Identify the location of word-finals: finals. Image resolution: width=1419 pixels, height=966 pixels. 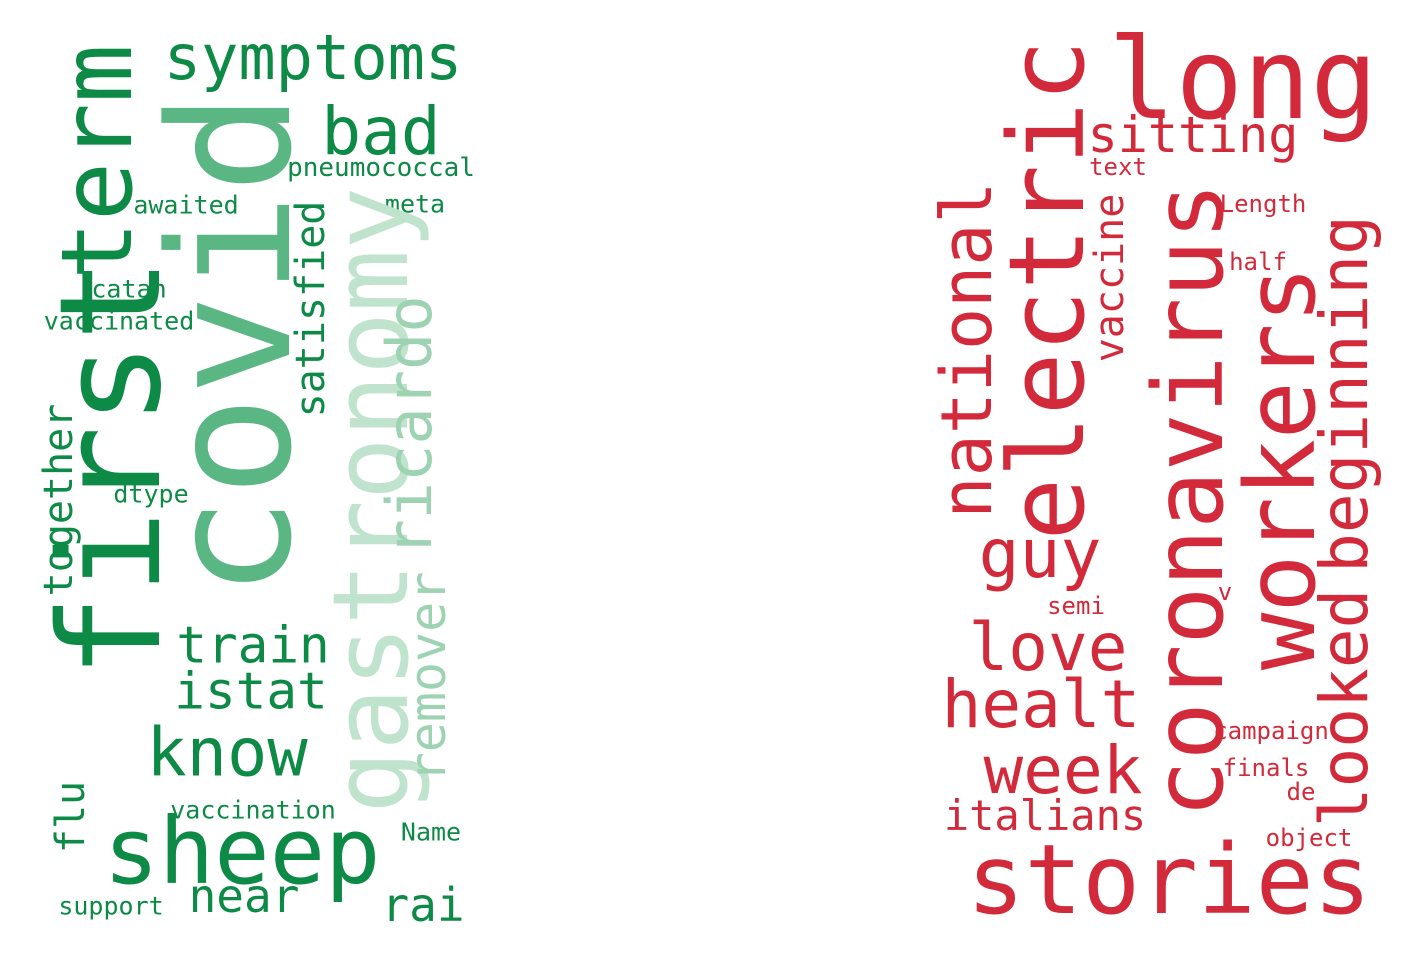
(1266, 768).